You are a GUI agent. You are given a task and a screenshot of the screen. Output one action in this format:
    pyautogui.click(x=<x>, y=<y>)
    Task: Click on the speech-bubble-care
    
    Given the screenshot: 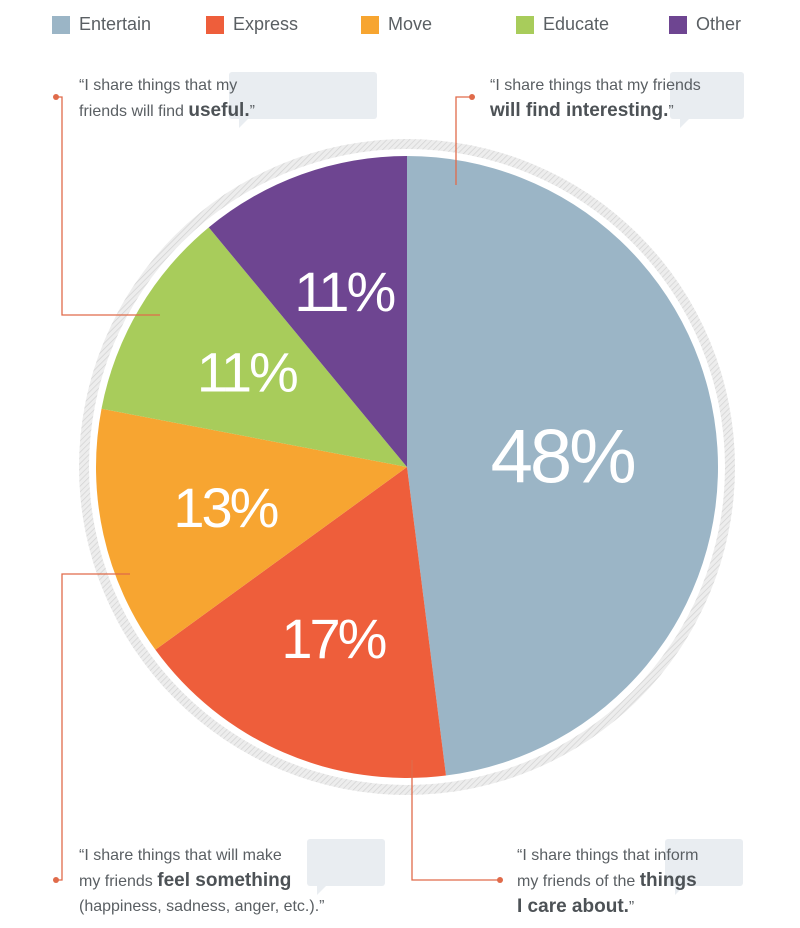 What is the action you would take?
    pyautogui.click(x=704, y=867)
    